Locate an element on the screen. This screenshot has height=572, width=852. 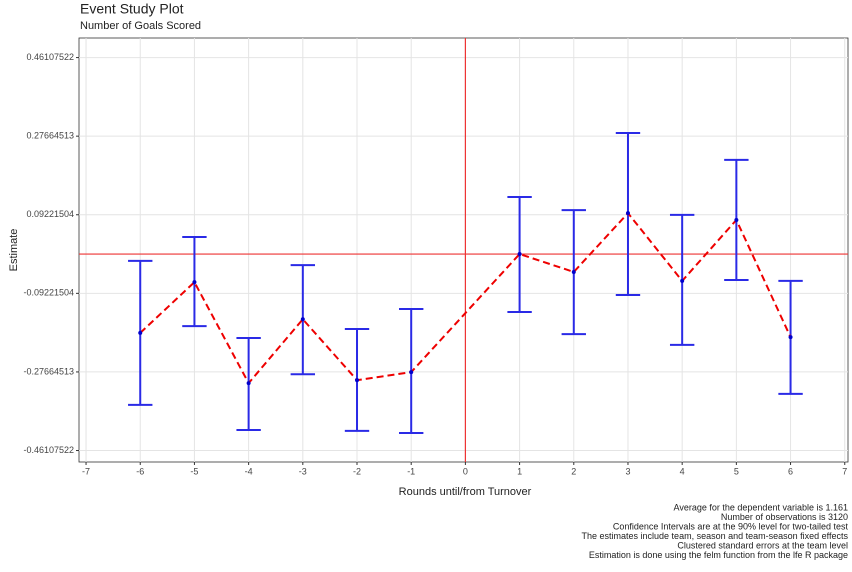
x-tick-label: 1 is located at coordinates (519, 471).